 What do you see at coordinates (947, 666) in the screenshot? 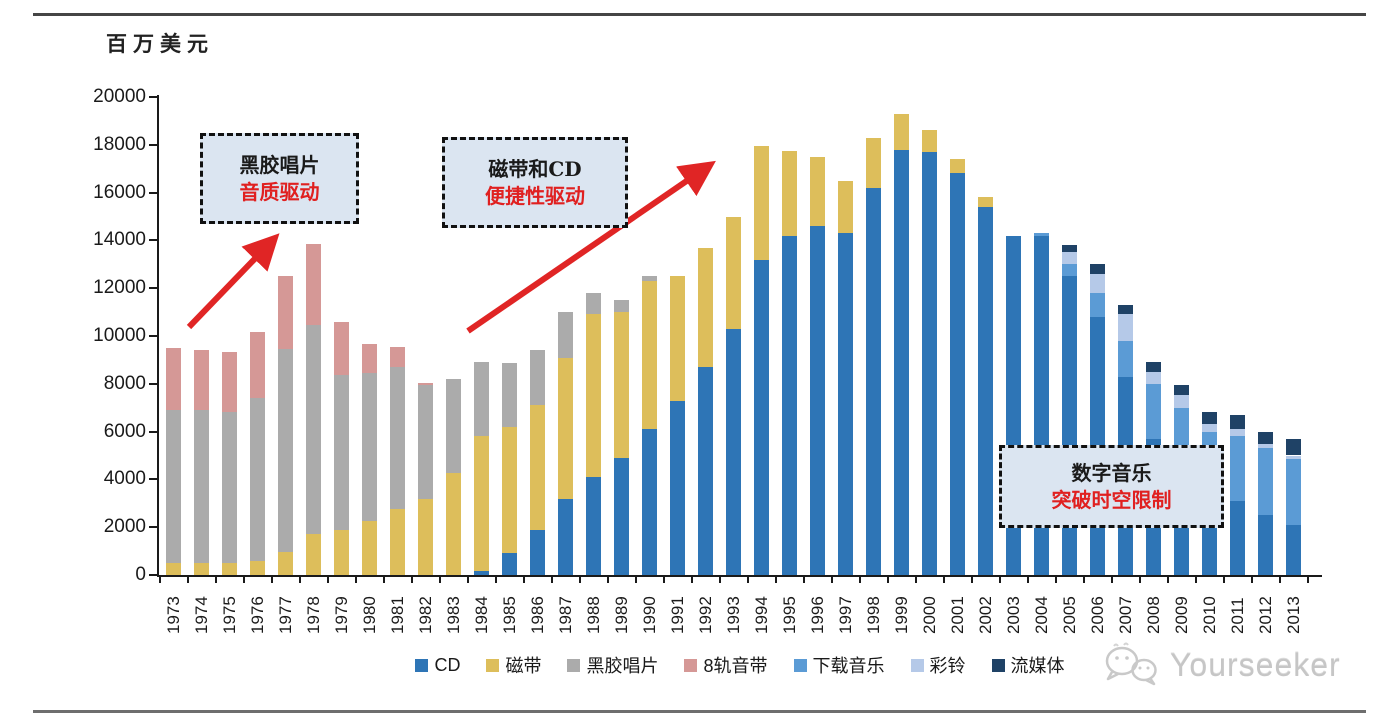
I see `legend-label-ringtone: 彩铃` at bounding box center [947, 666].